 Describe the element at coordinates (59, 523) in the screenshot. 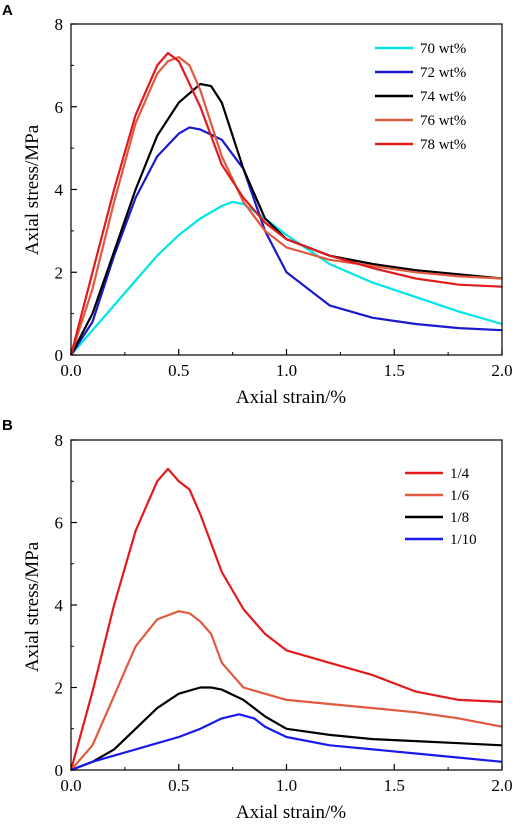

I see `y-tick-label-b-3: 6` at that location.